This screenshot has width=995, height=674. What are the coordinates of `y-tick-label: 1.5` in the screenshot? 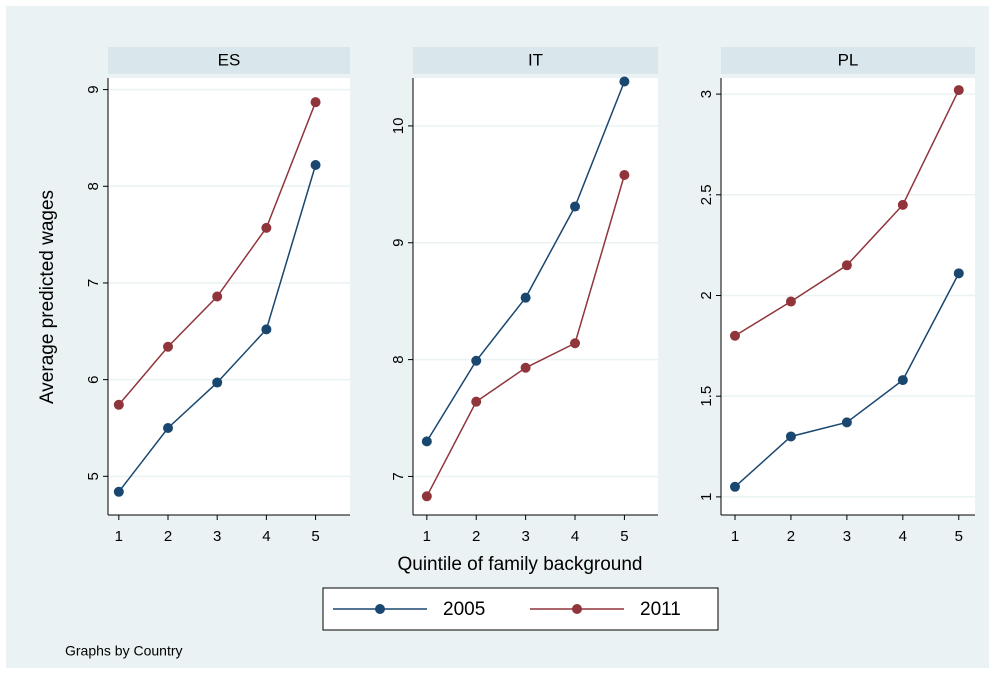 It's located at (706, 396).